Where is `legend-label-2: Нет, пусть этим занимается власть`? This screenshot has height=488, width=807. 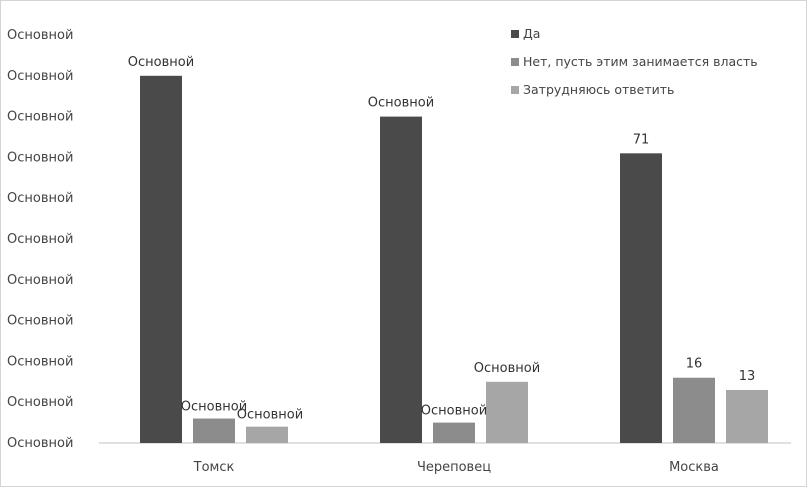 legend-label-2: Нет, пусть этим занимается власть is located at coordinates (640, 61).